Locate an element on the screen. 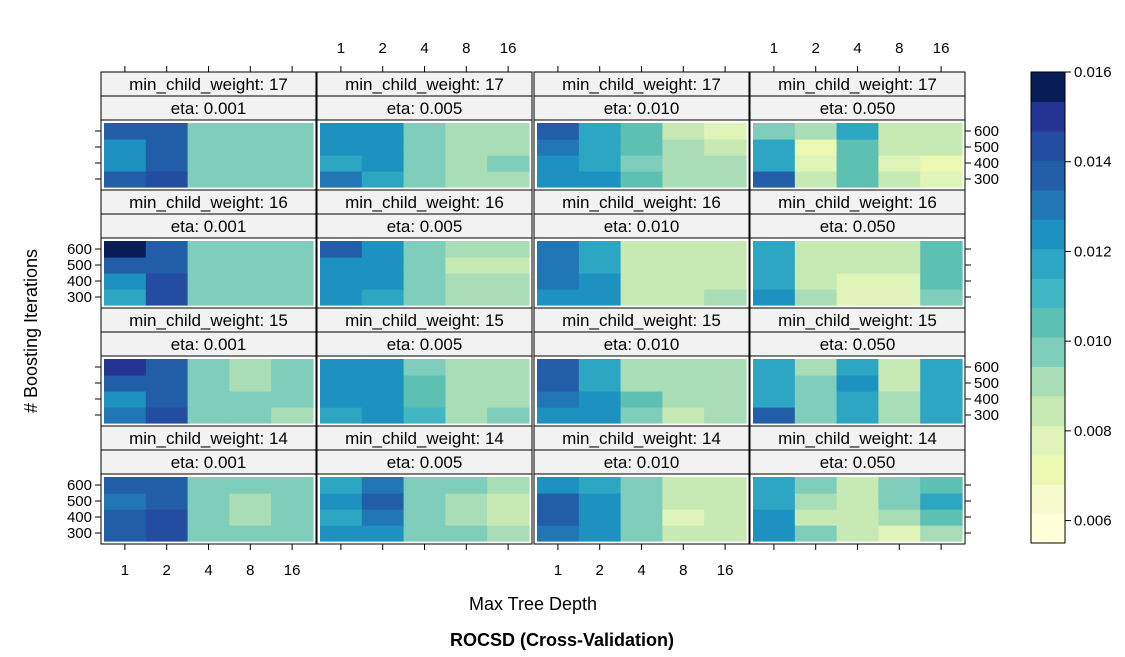  panel-r2-c1: min_child_weight: 15 eta: 0.005 is located at coordinates (424, 367).